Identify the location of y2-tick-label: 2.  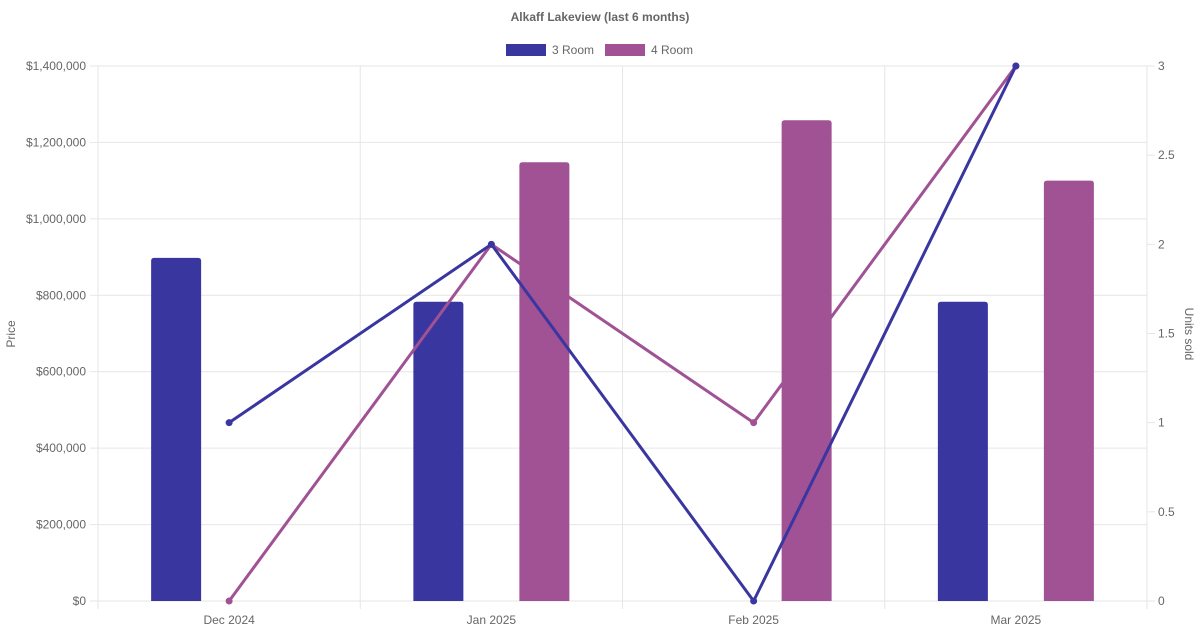
(1161, 244).